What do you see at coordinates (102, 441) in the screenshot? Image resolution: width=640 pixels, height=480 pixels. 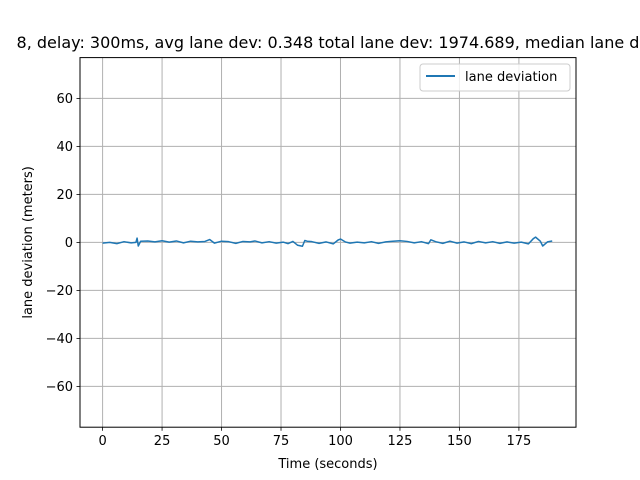 I see `x-tick-label: 0` at bounding box center [102, 441].